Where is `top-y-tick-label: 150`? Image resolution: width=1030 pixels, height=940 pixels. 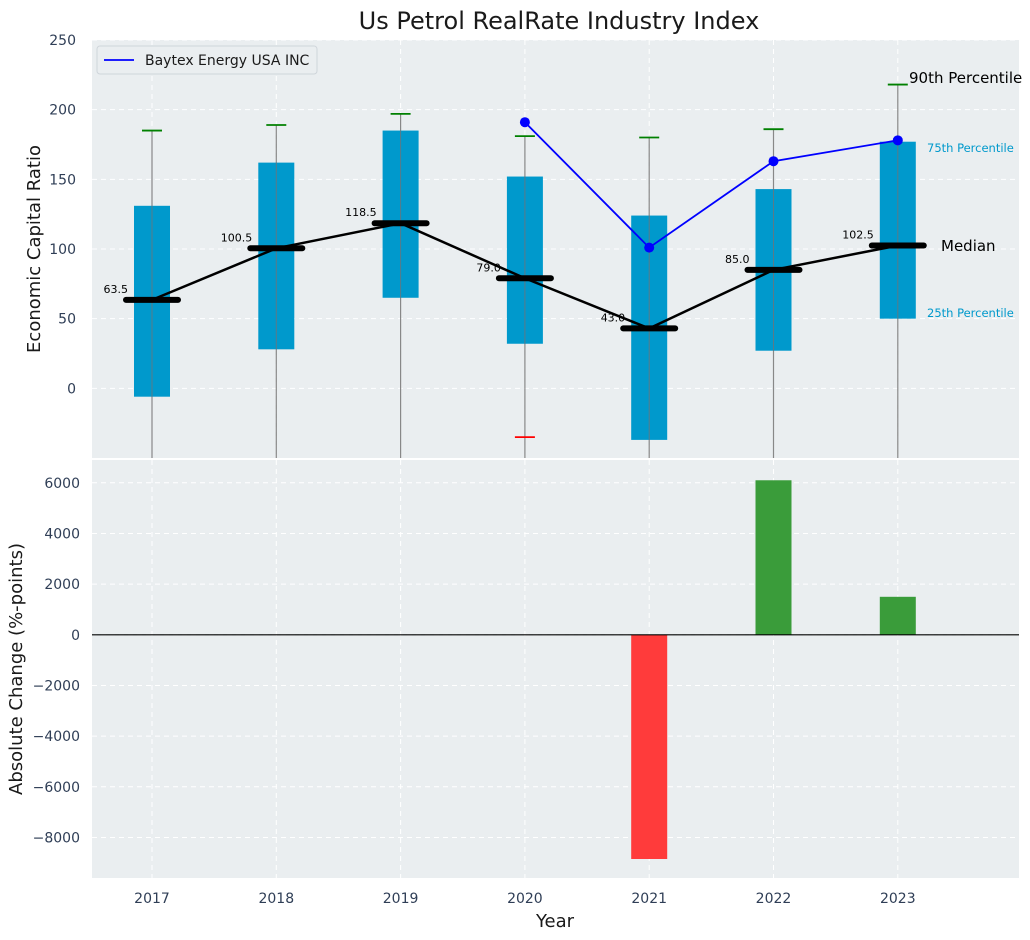 top-y-tick-label: 150 is located at coordinates (62, 180).